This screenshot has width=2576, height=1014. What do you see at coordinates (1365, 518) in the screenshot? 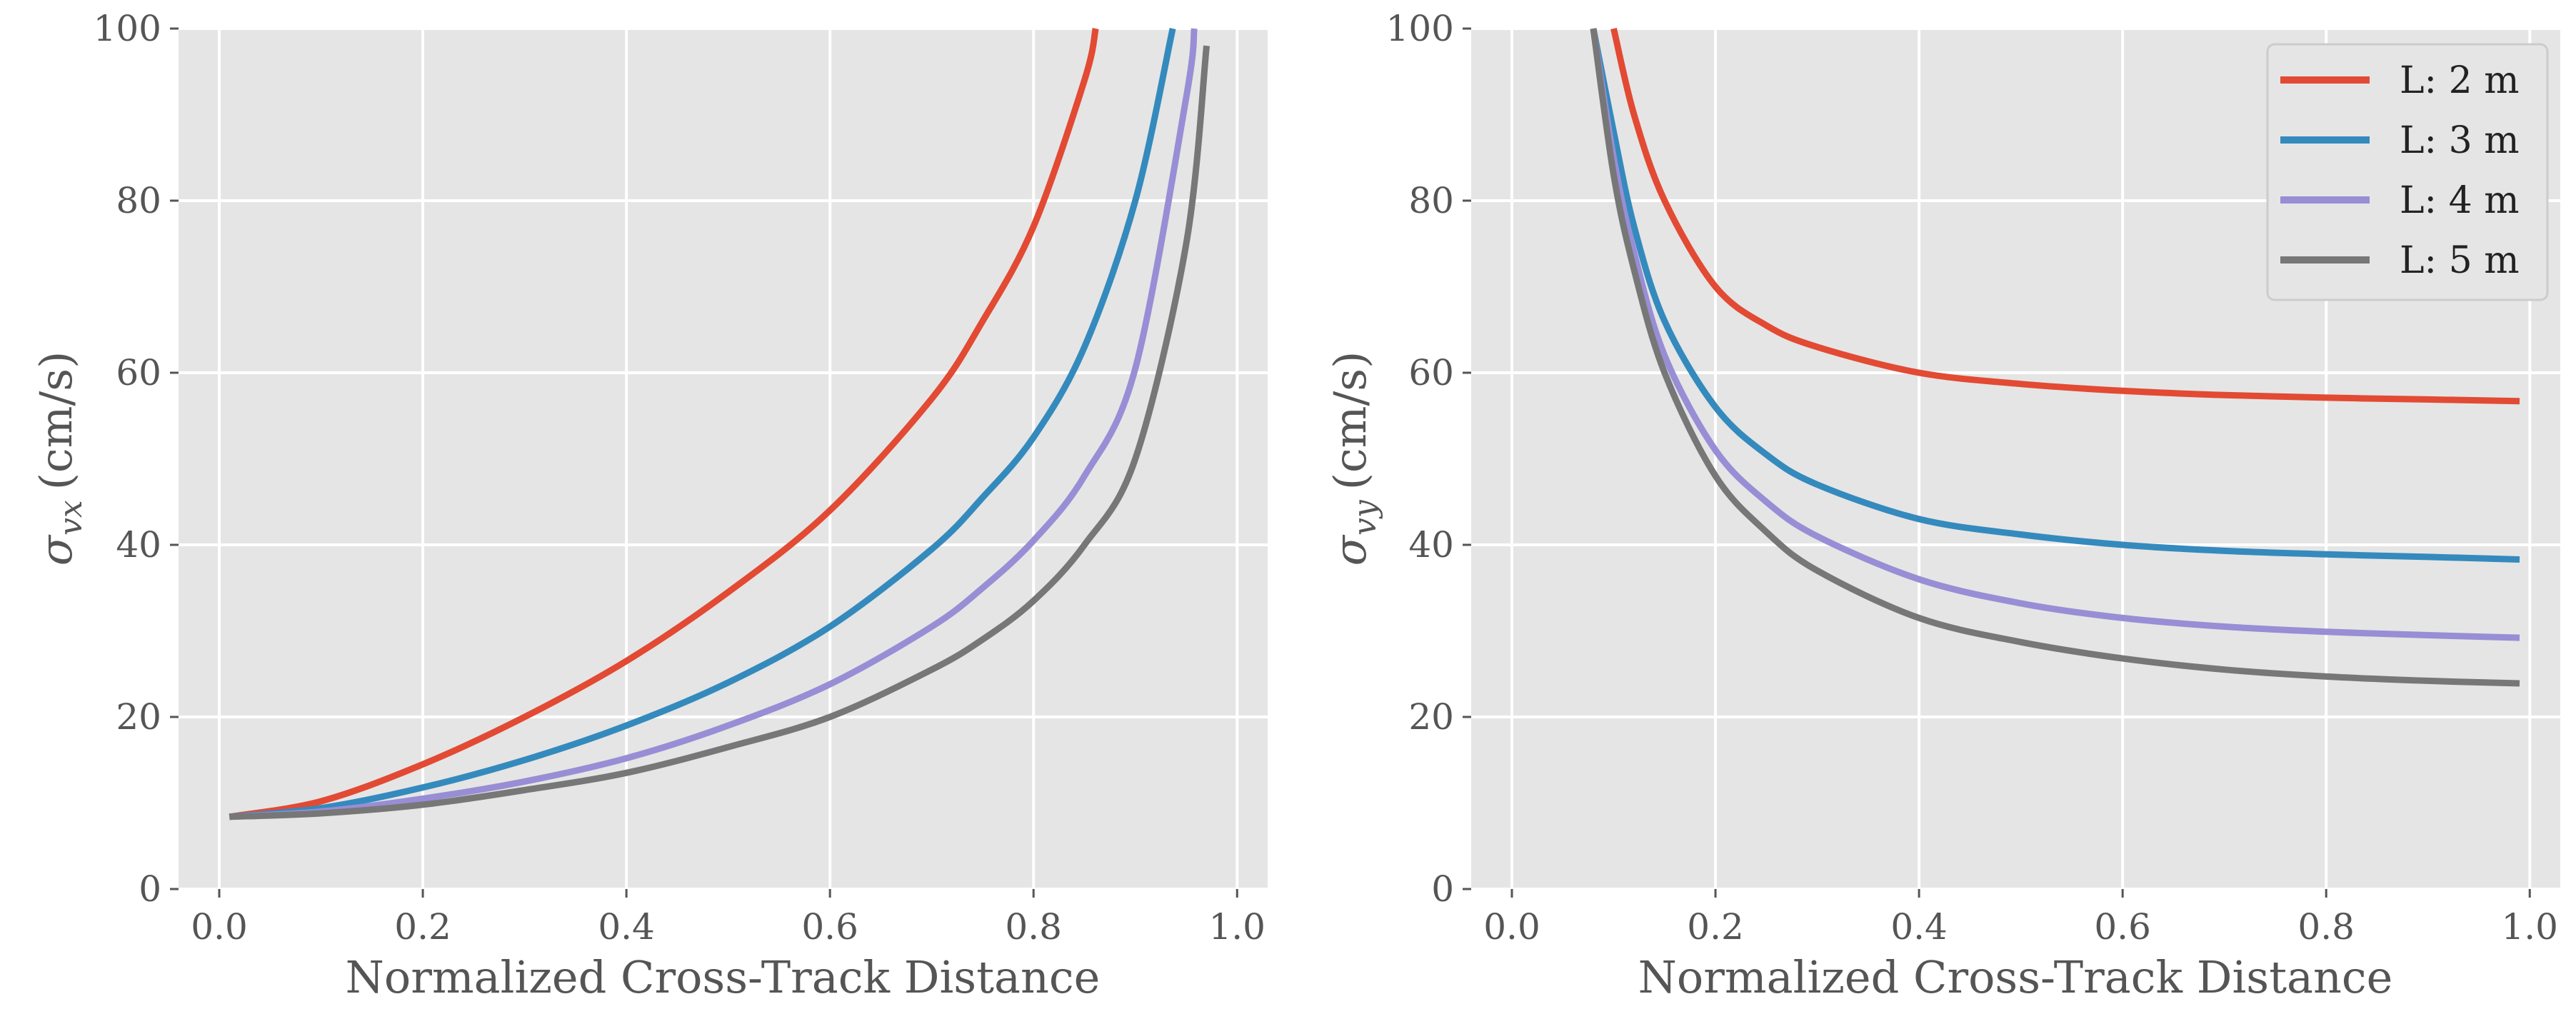
I see `y-axis-label-subscript: vy` at bounding box center [1365, 518].